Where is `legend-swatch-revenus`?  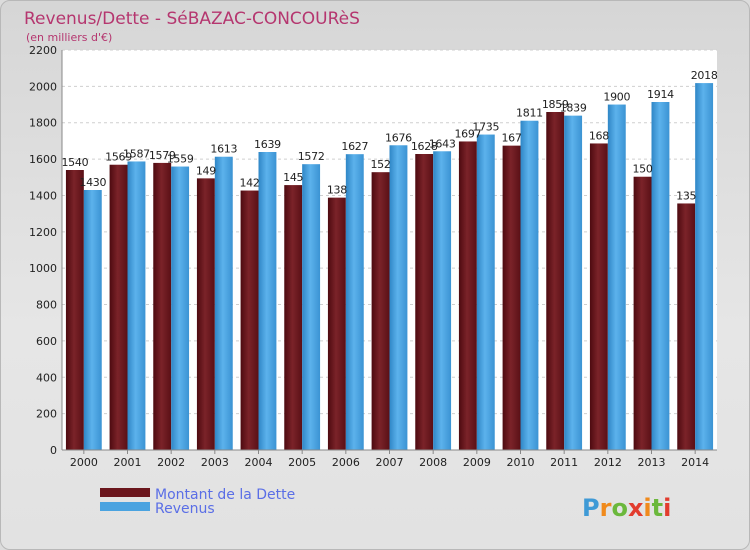 legend-swatch-revenus is located at coordinates (125, 506).